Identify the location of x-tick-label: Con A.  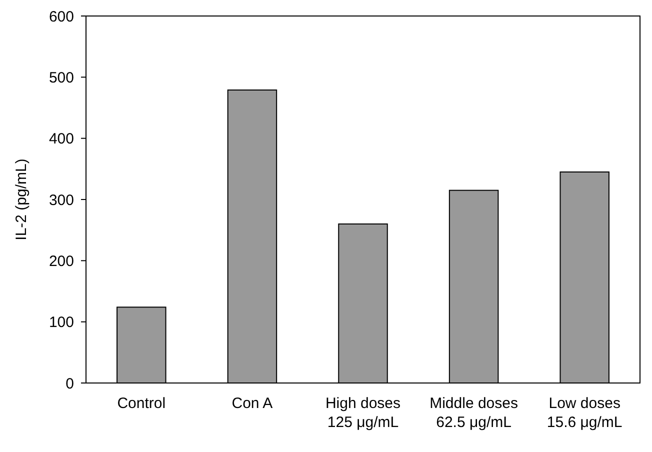
(252, 403).